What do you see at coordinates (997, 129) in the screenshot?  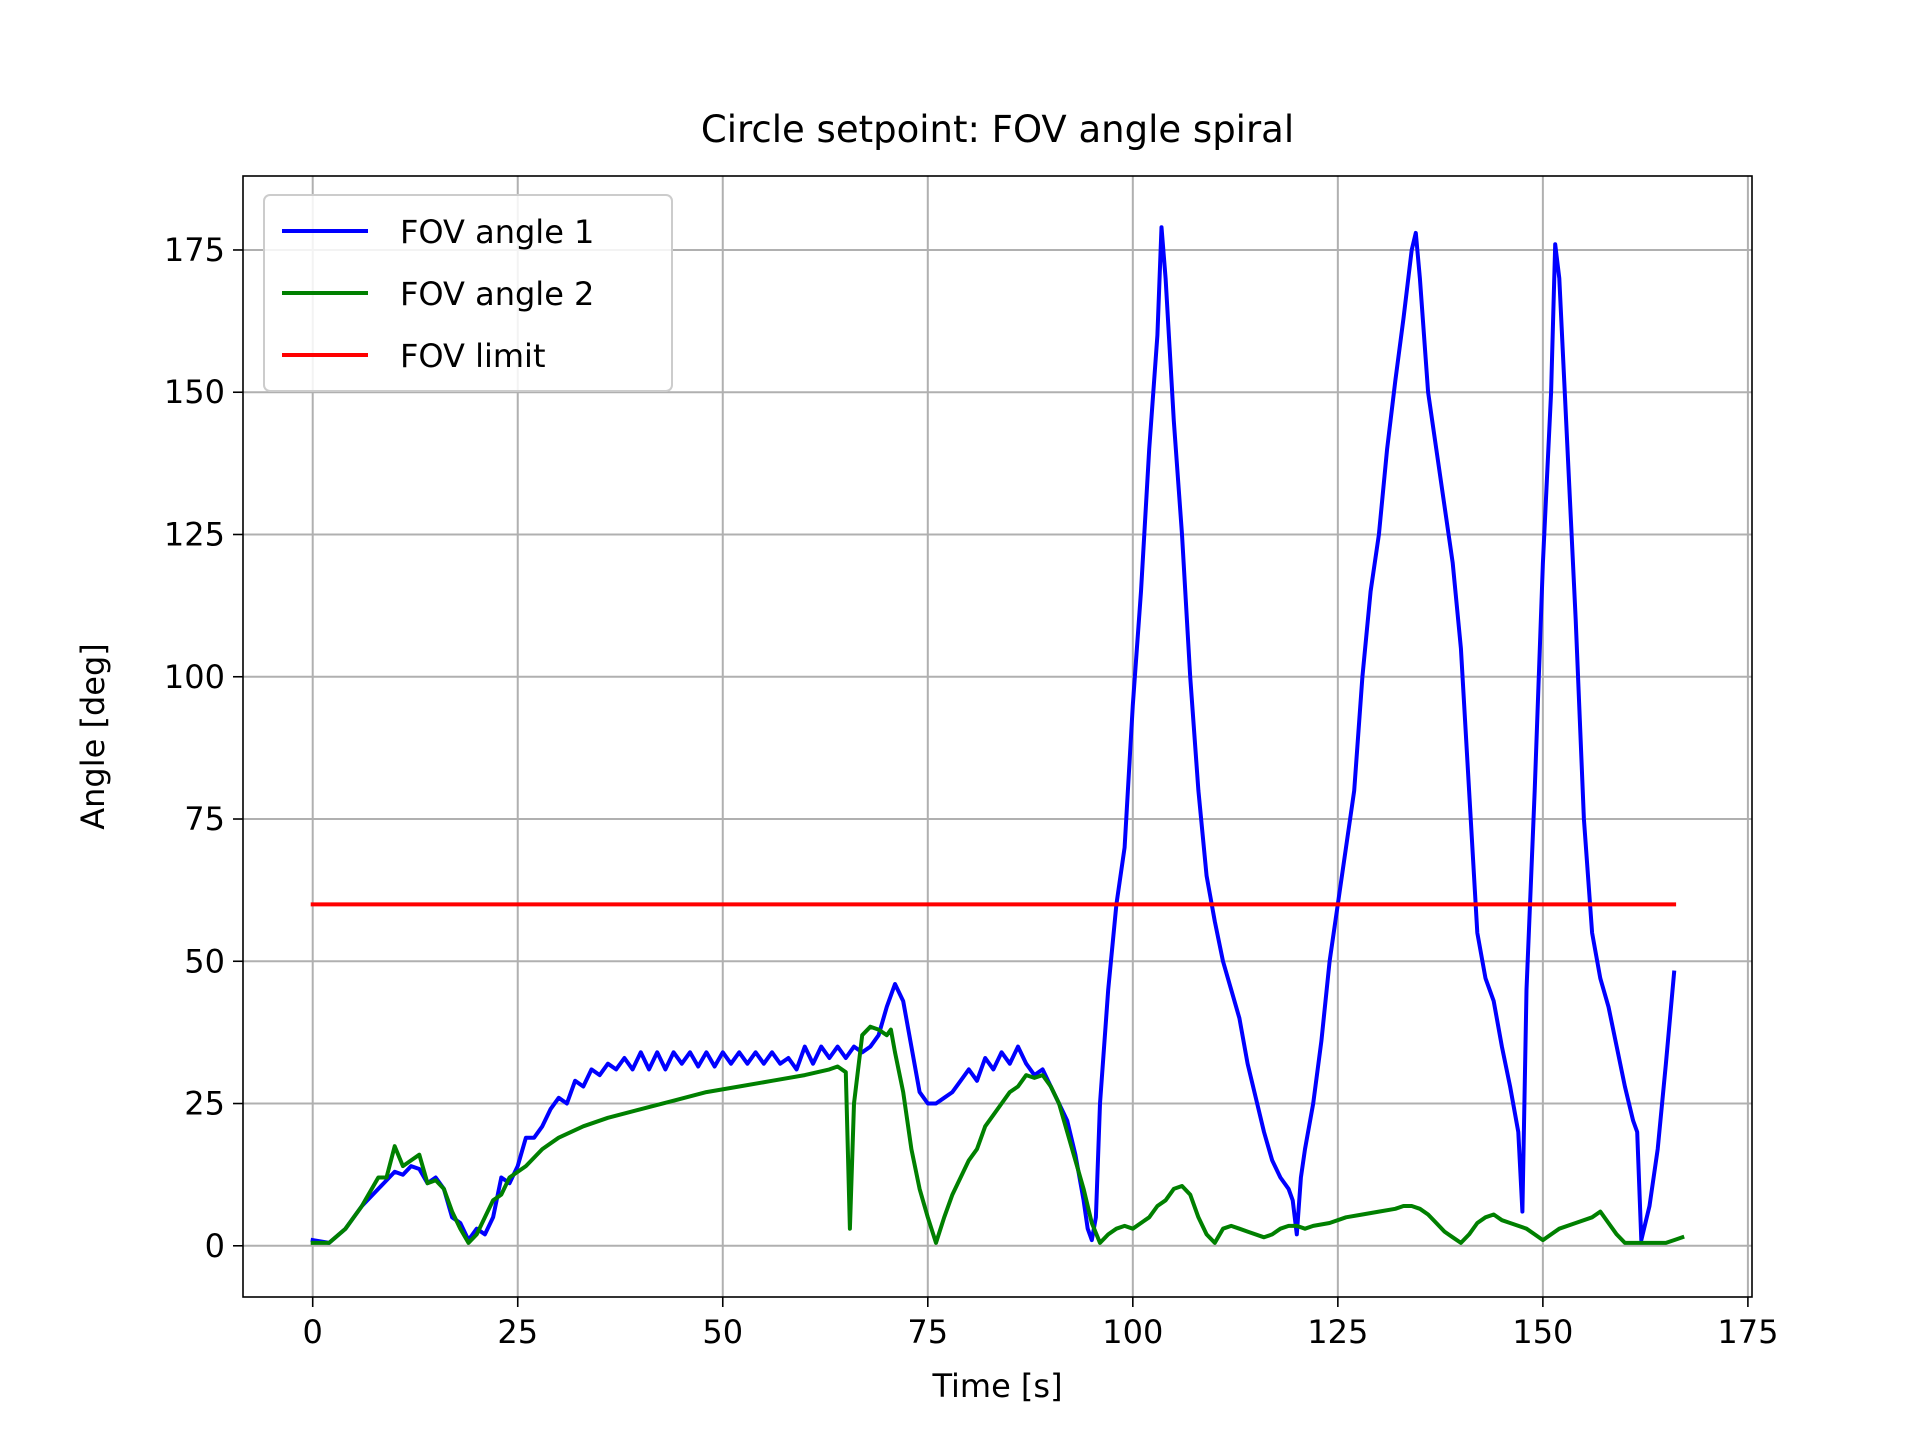 I see `chart-title: Circle setpoint: FOV angle spiral` at bounding box center [997, 129].